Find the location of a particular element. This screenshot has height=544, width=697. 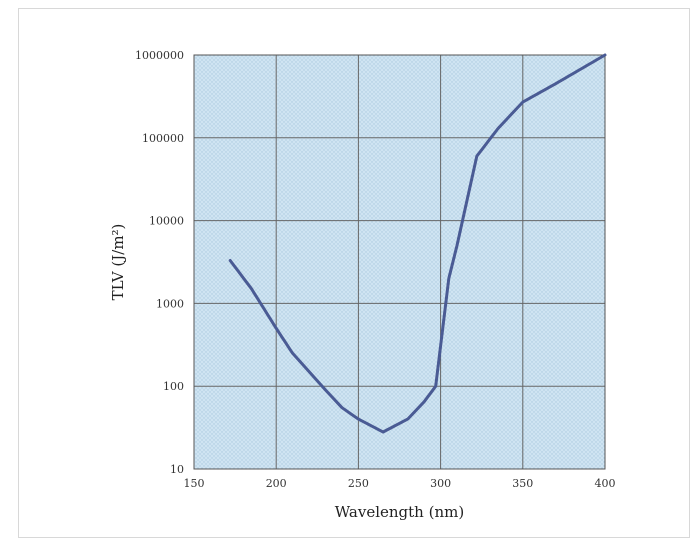

y-tick-label: 100 is located at coordinates (173, 386).